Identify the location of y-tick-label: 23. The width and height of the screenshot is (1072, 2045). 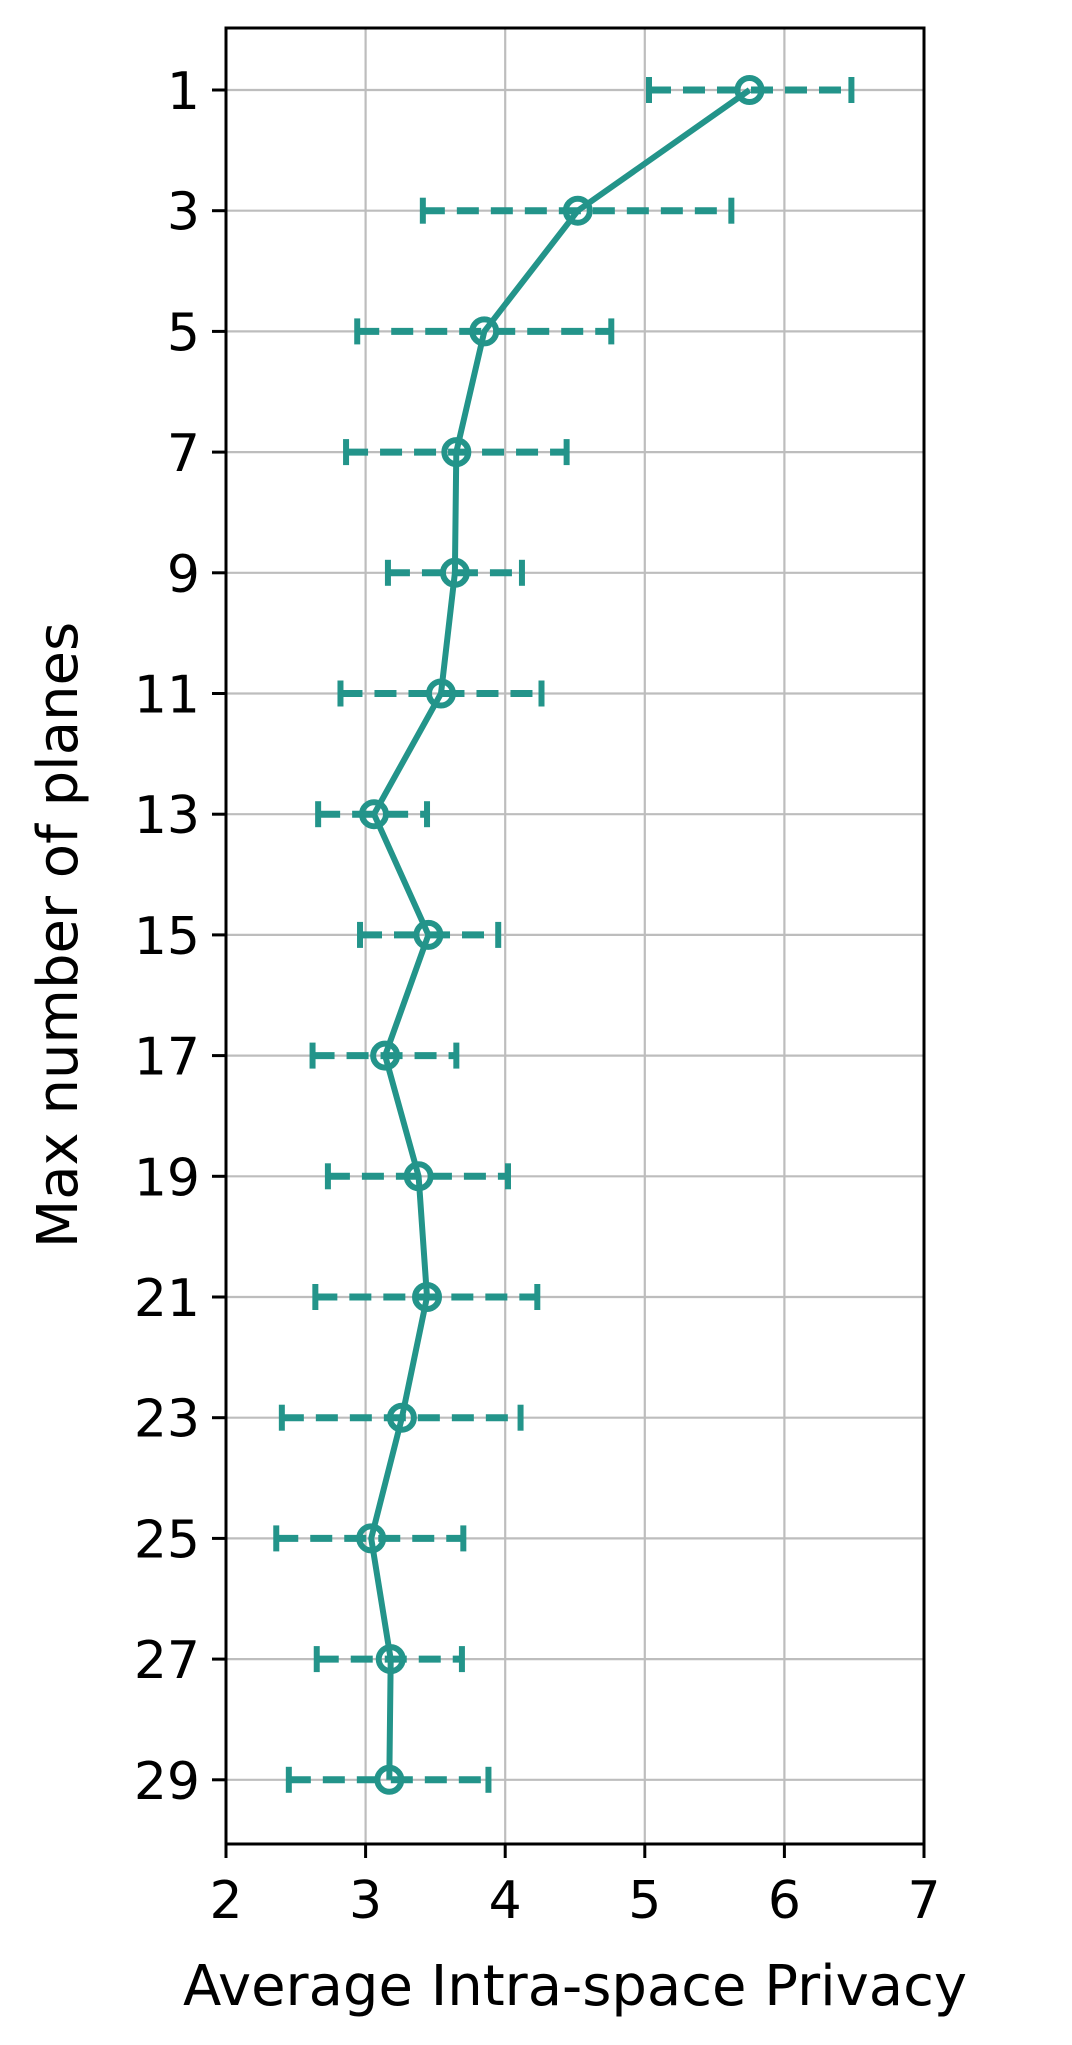
(167, 1420).